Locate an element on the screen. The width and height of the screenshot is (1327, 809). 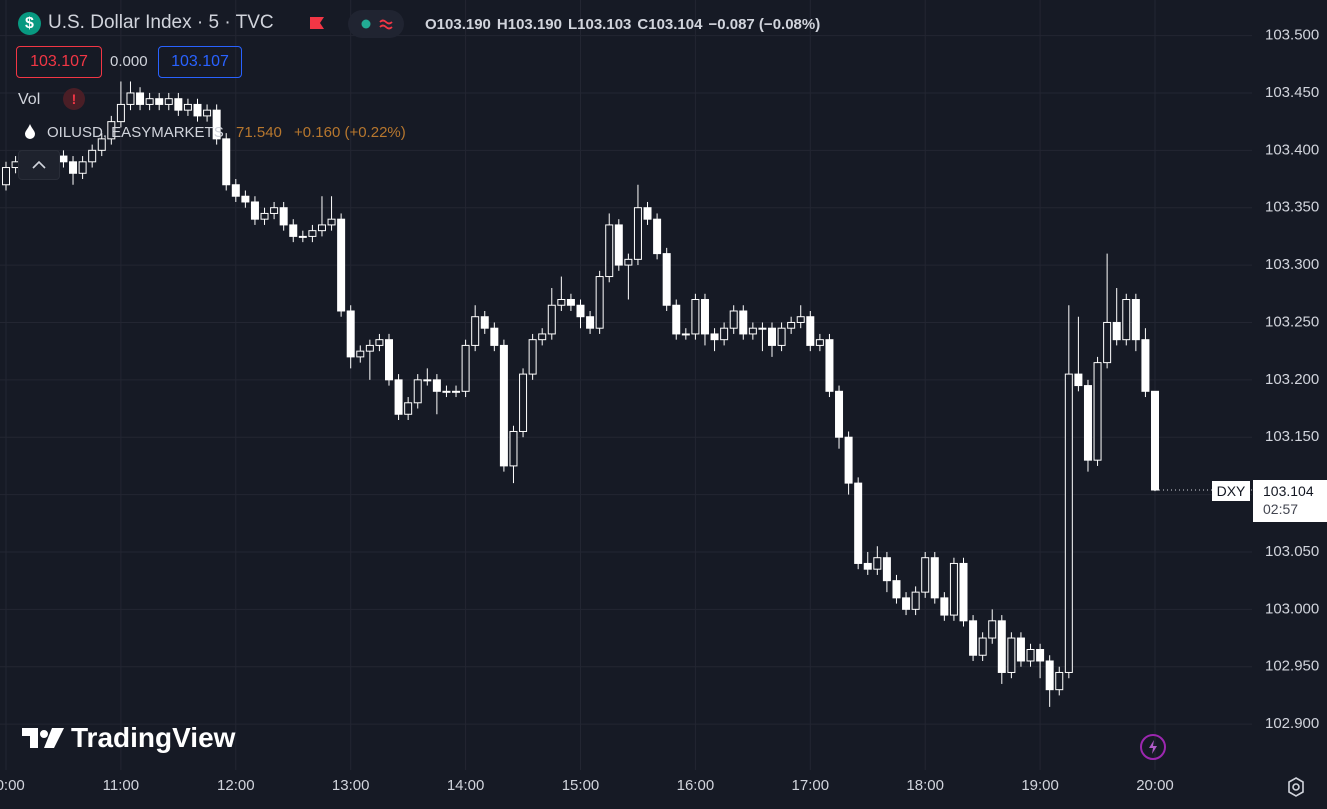
ohlc-label: O is located at coordinates (431, 24).